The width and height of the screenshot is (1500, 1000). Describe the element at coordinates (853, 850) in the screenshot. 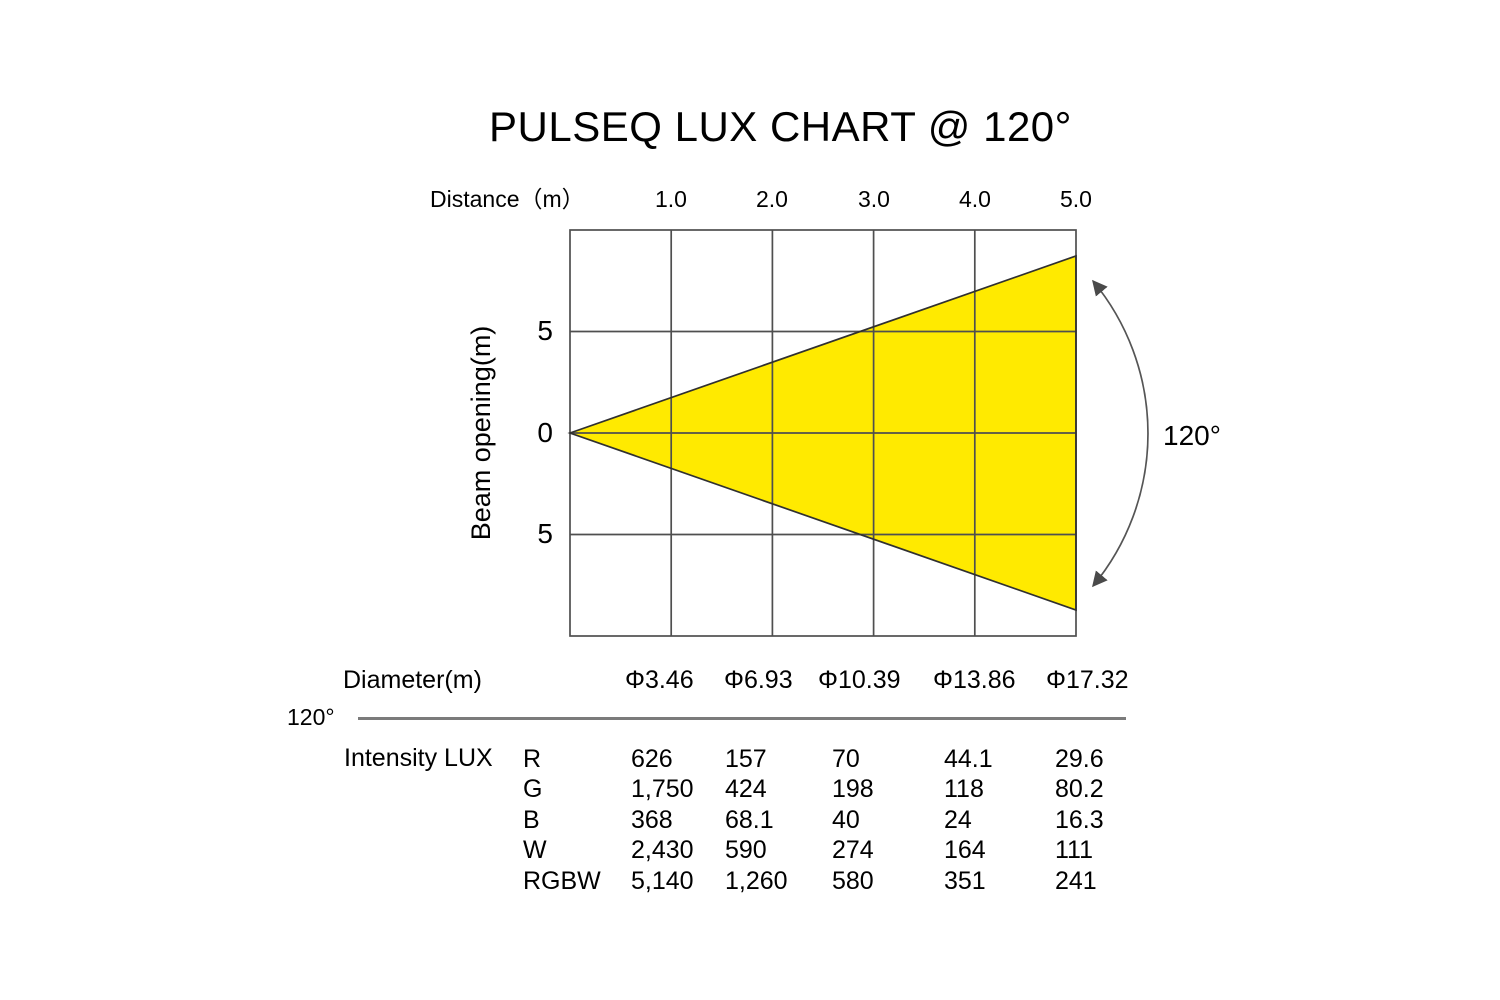

I see `cell-w-3: 274` at that location.